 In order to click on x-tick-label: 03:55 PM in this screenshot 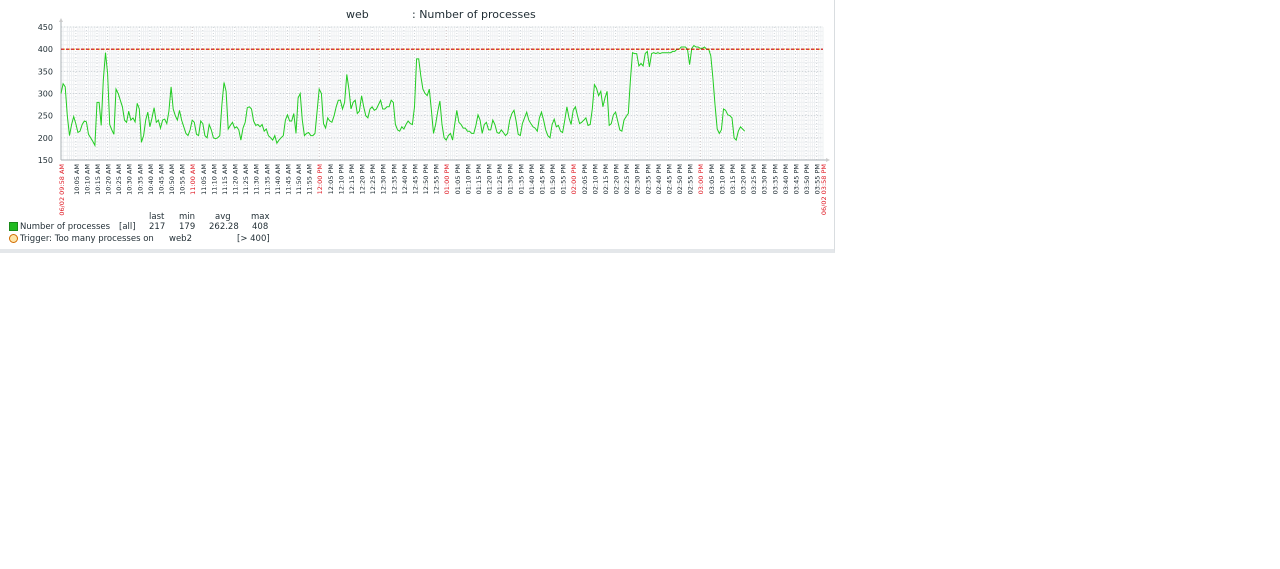, I will do `click(818, 179)`.